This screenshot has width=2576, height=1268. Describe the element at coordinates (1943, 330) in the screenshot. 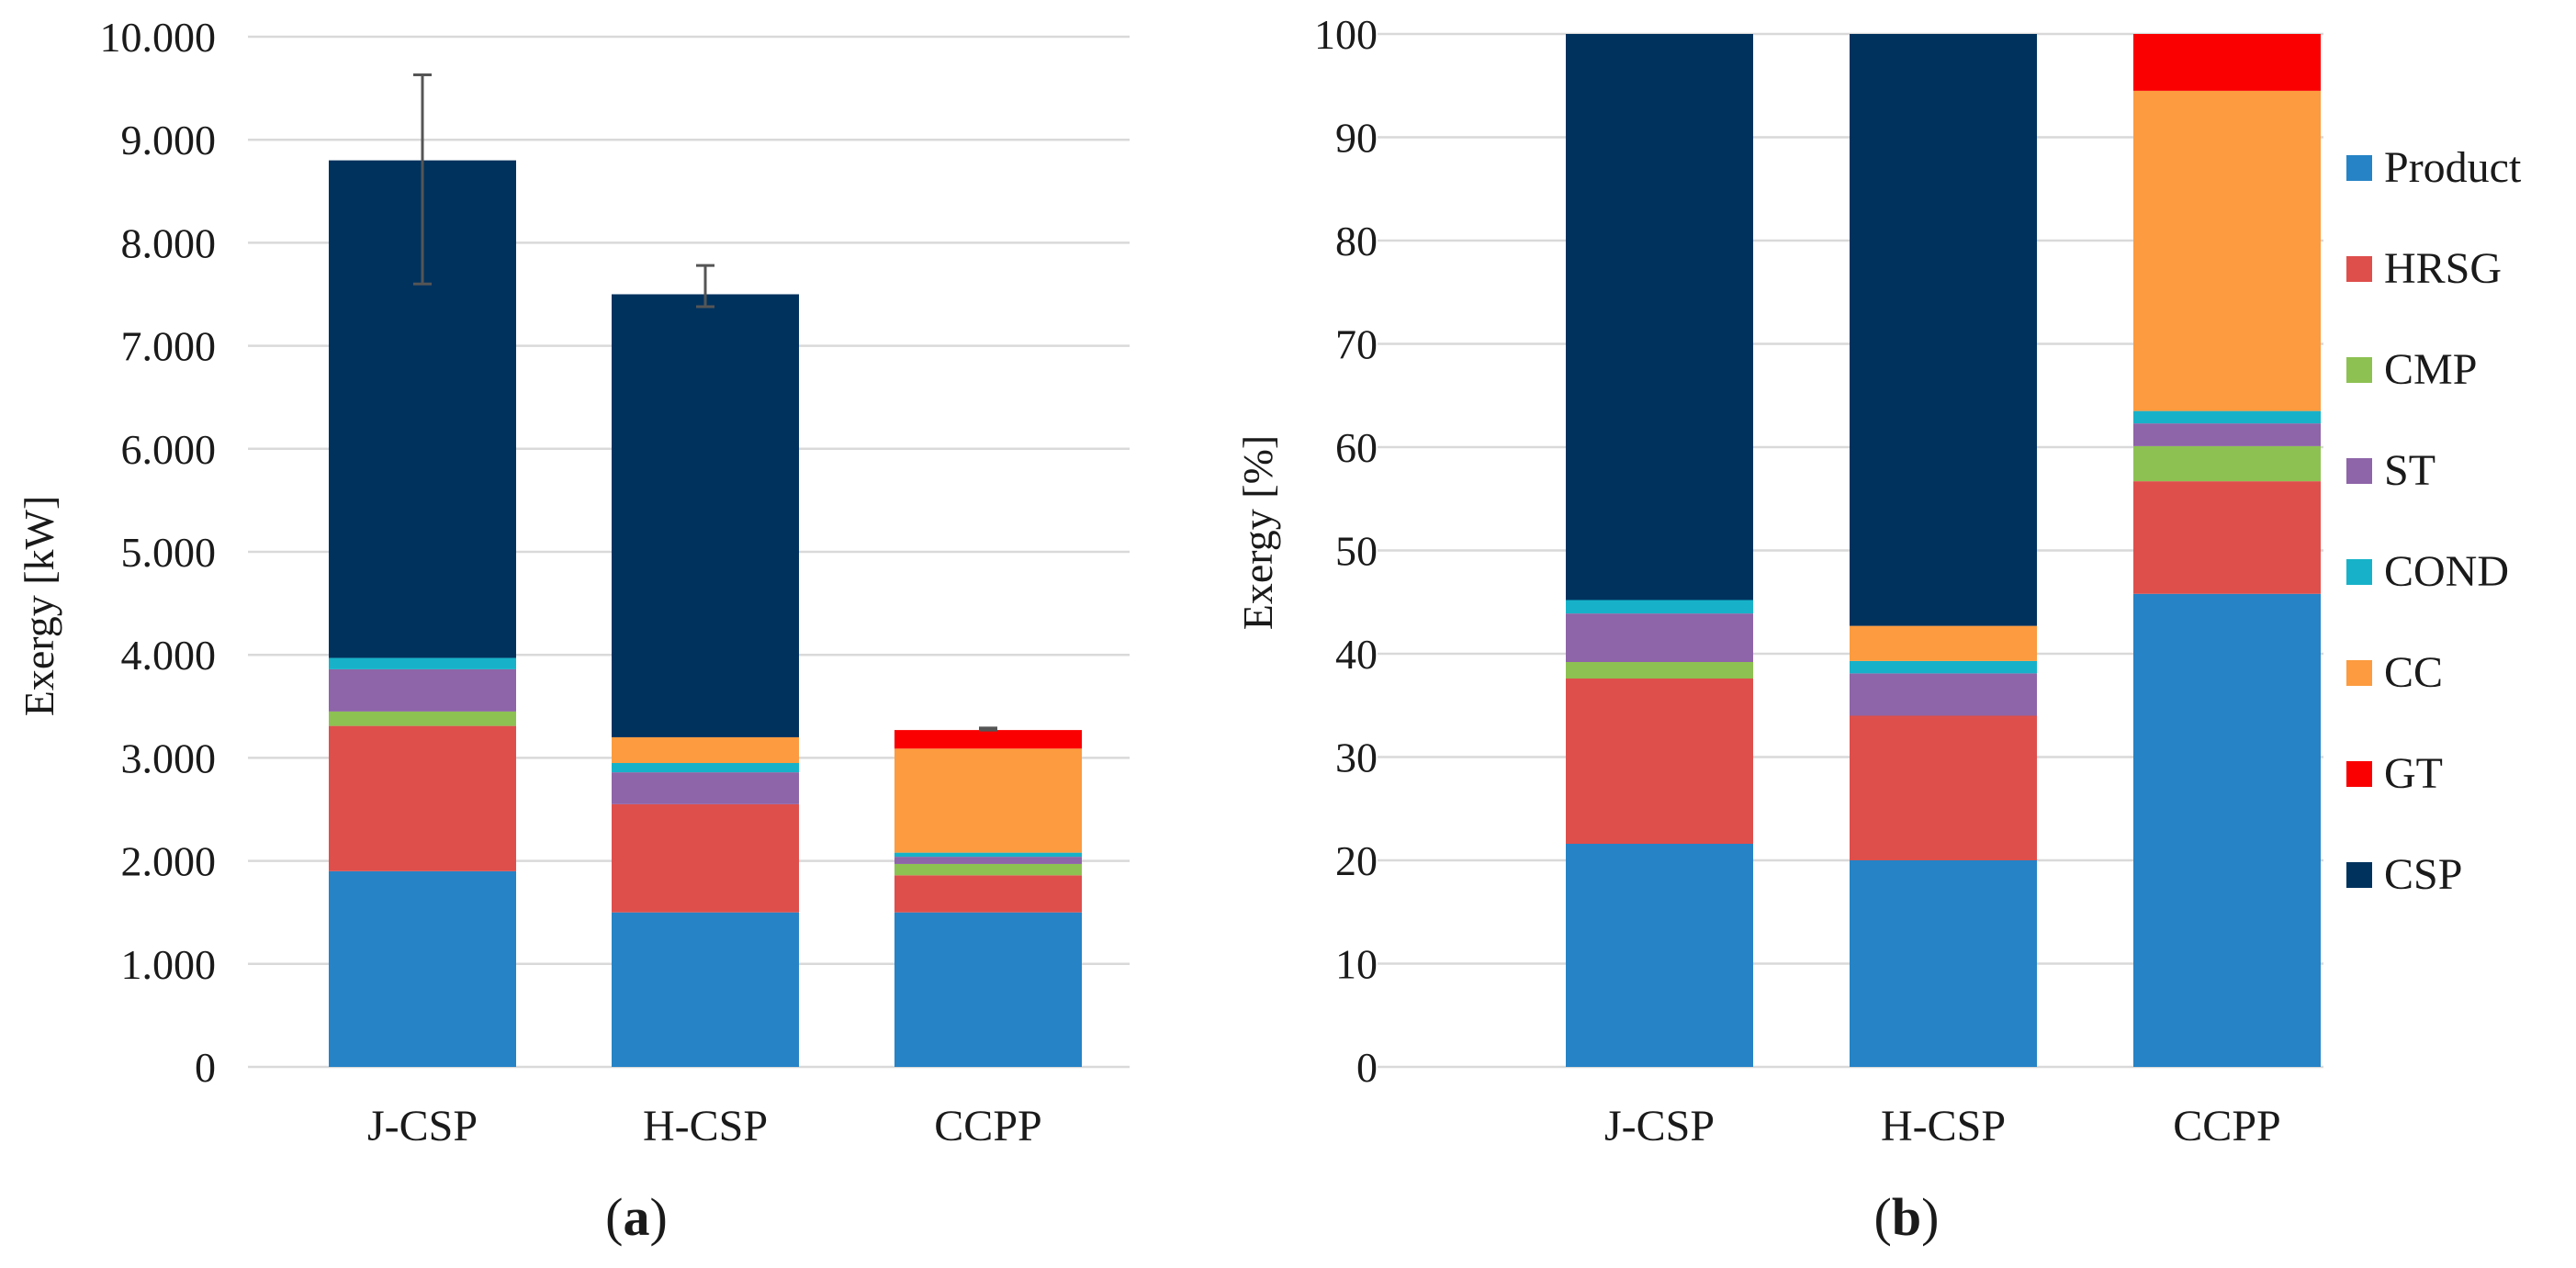

I see `chart-b-bar-h-csp-csp` at that location.